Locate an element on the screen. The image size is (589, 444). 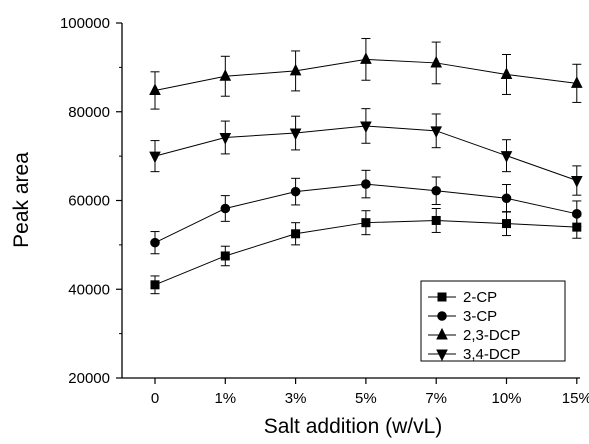
legend-item: 2-CP is located at coordinates (462, 297).